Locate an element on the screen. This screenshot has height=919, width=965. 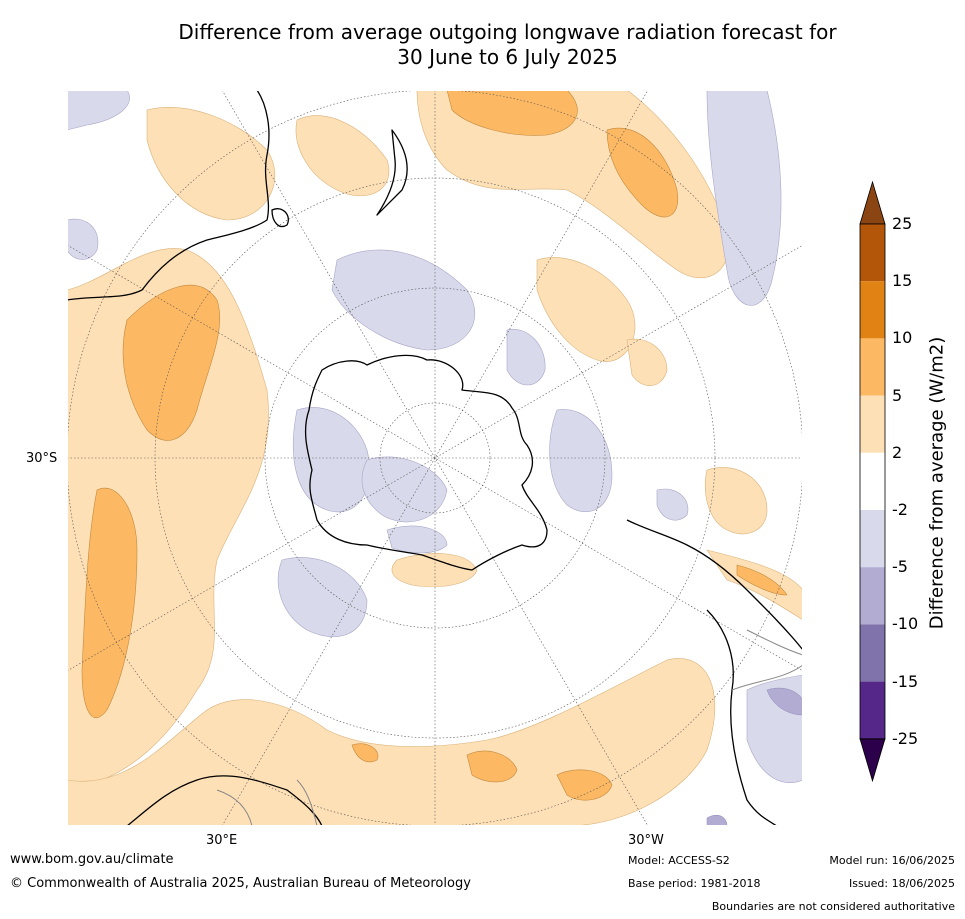
colorbar-tick-label: 15 is located at coordinates (902, 281).